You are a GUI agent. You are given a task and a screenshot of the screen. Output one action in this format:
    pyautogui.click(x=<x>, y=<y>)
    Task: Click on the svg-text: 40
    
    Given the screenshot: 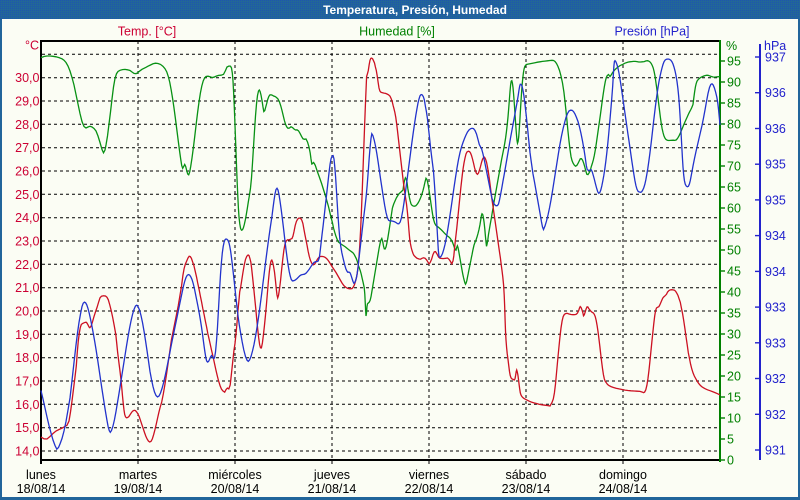 What is the action you would take?
    pyautogui.click(x=734, y=293)
    